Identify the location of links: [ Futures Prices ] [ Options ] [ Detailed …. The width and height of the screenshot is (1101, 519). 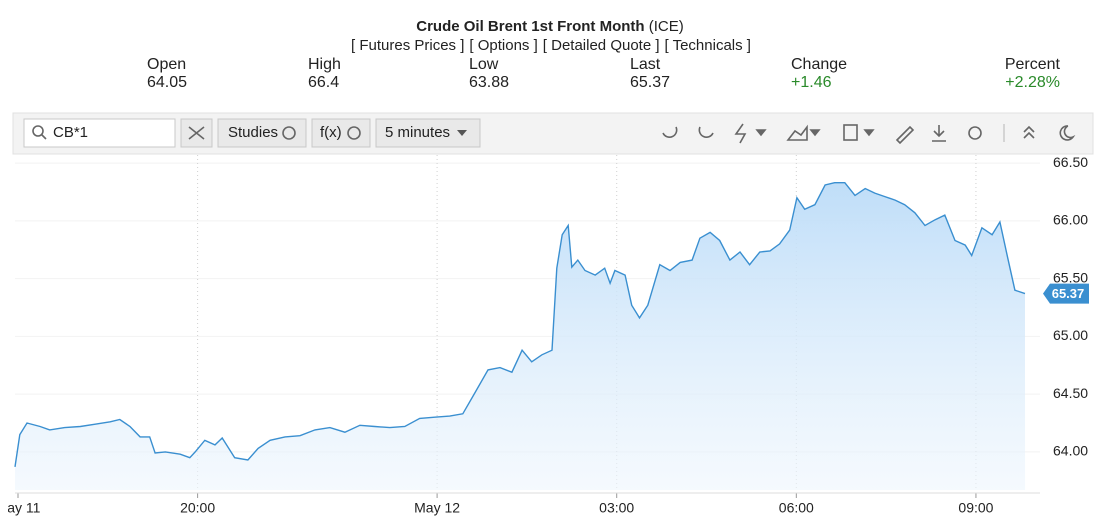
(551, 45).